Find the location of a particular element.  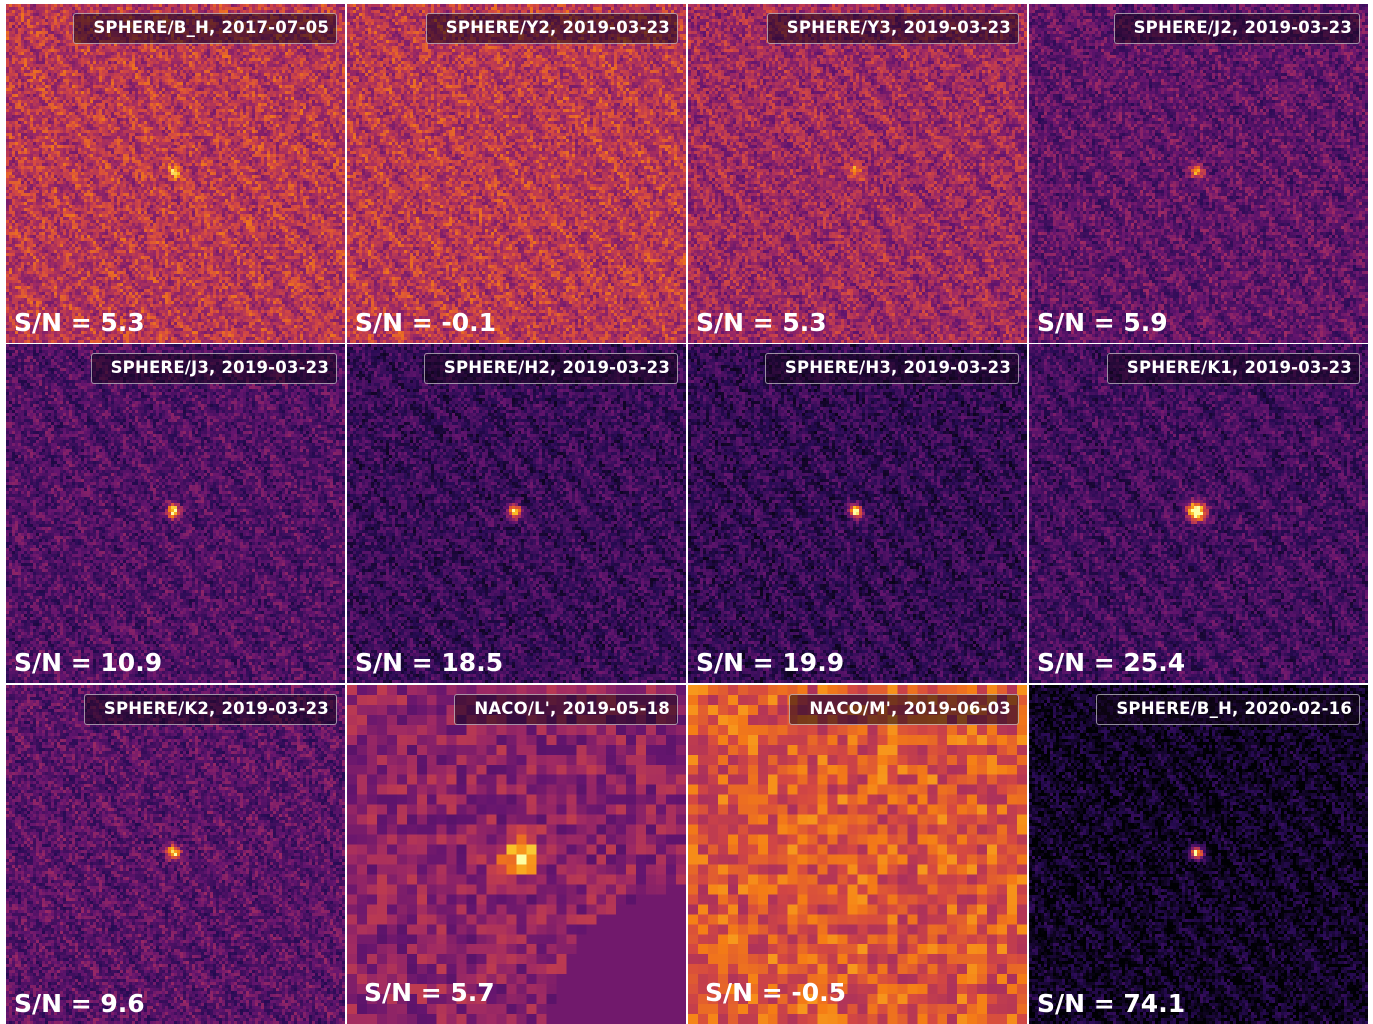

image-panel: SPHERE/Y3, 2019-03-23 S/N = 5.3 is located at coordinates (857, 173).